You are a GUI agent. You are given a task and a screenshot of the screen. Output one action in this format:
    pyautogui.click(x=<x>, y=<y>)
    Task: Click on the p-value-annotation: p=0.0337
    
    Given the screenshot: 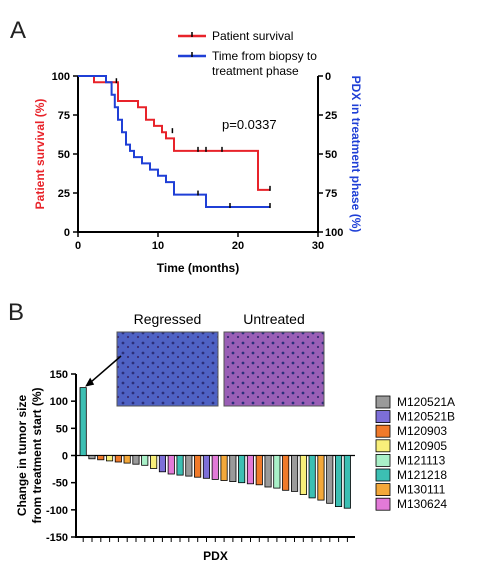 What is the action you would take?
    pyautogui.click(x=249, y=124)
    